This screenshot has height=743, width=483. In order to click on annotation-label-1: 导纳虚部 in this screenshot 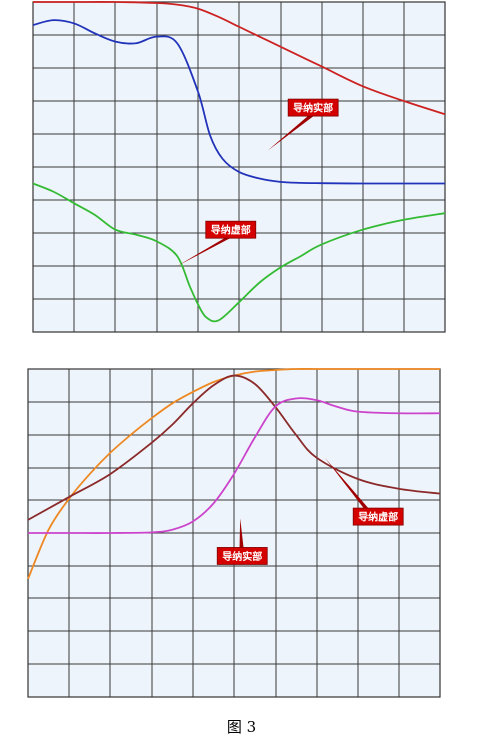, I will do `click(378, 517)`.